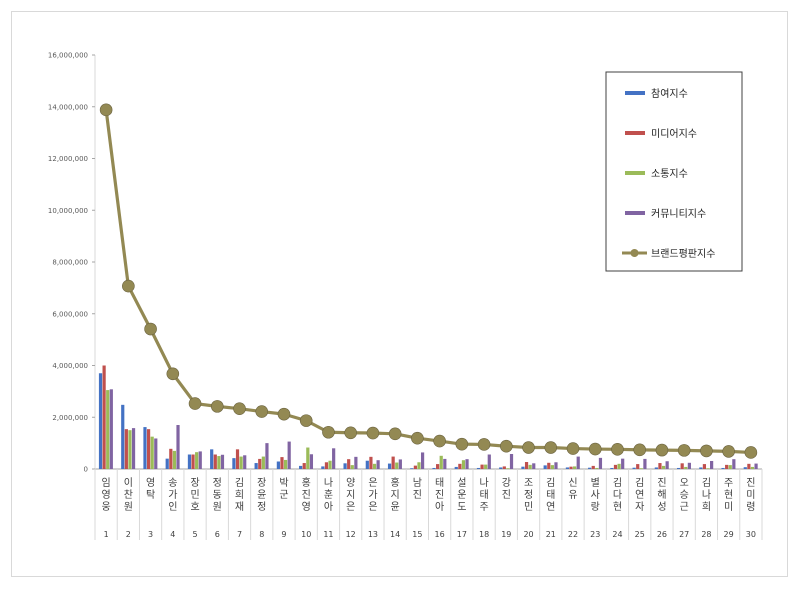 The width and height of the screenshot is (800, 589). I want to click on rank-label: 16, so click(440, 534).